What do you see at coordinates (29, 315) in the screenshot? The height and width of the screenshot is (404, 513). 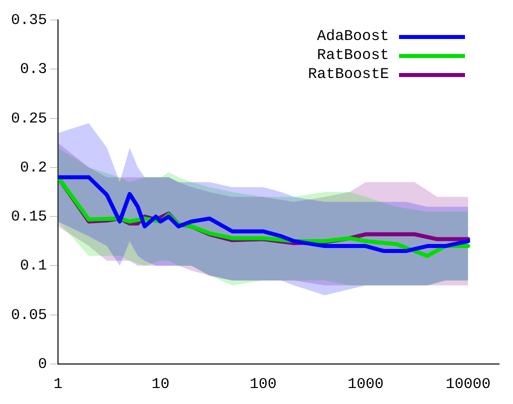 I see `y-tick-label: 0.05` at bounding box center [29, 315].